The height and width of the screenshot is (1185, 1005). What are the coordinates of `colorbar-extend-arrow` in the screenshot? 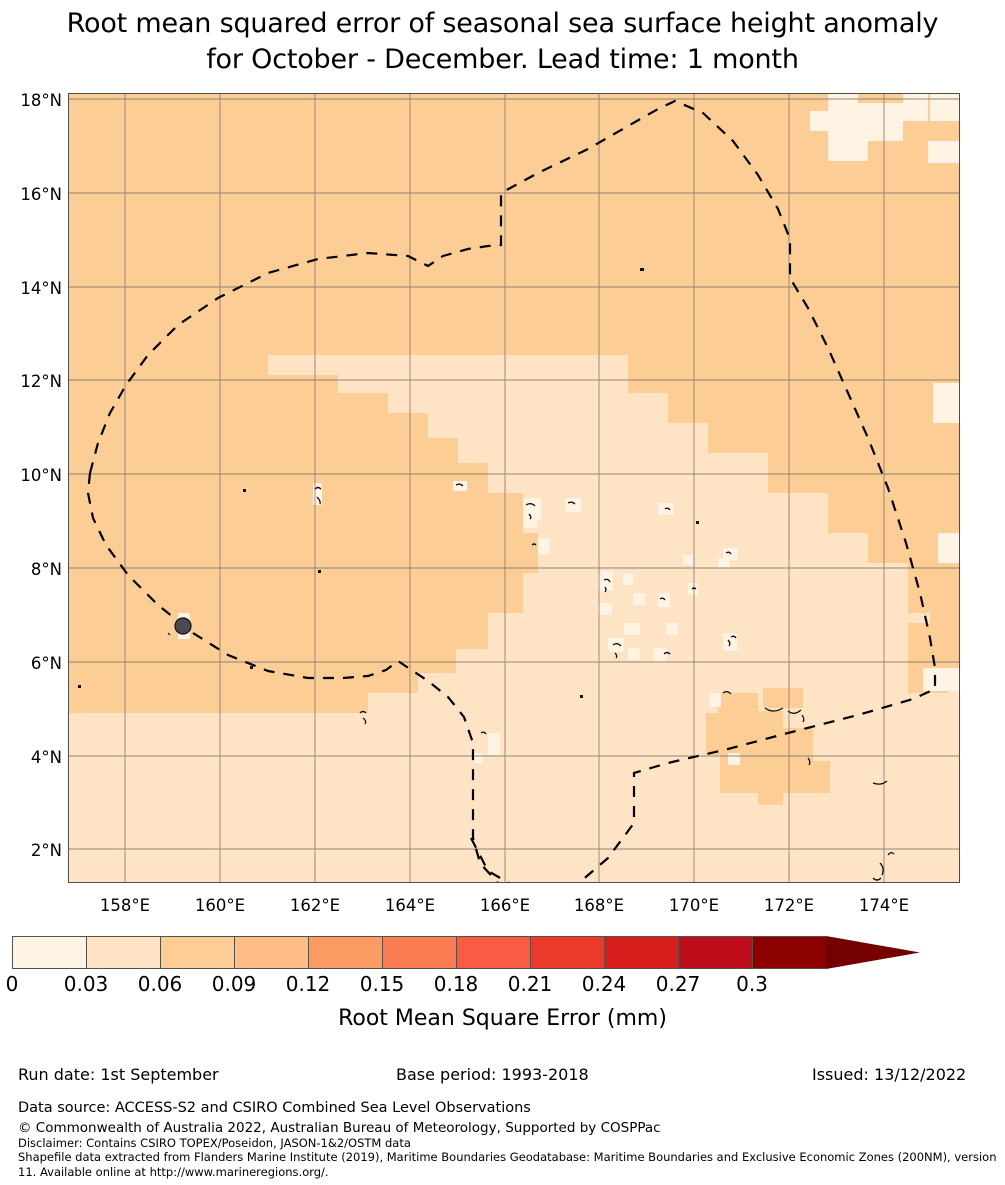 It's located at (873, 952).